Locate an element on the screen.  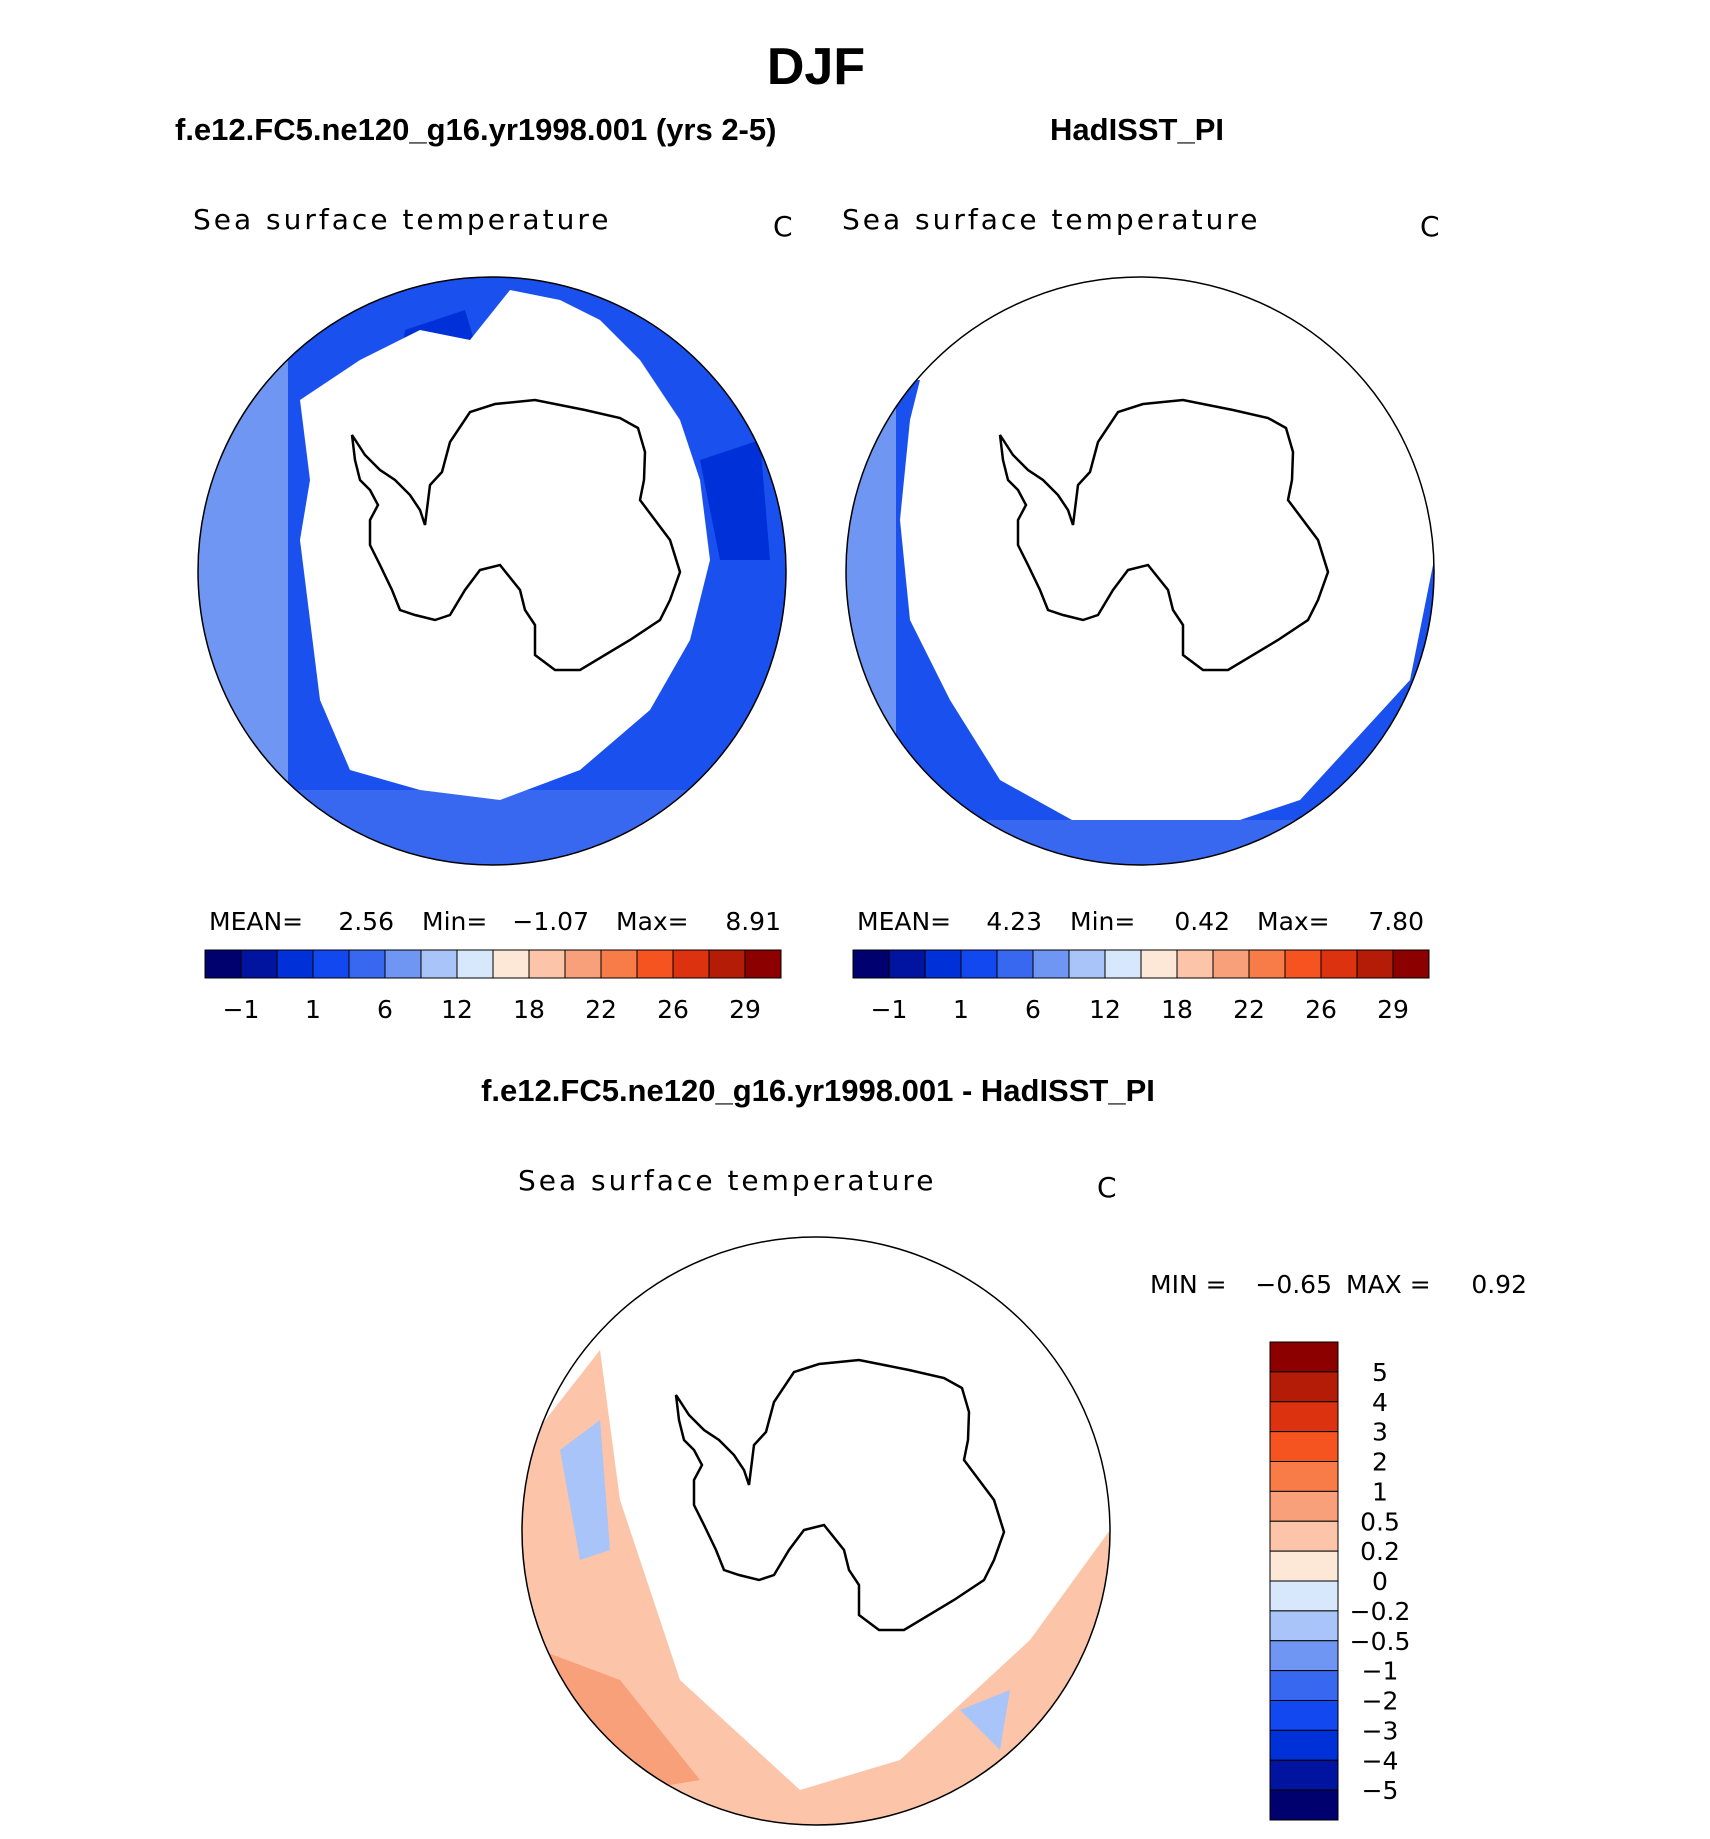
obs-min-value: 0.42 is located at coordinates (1202, 921).